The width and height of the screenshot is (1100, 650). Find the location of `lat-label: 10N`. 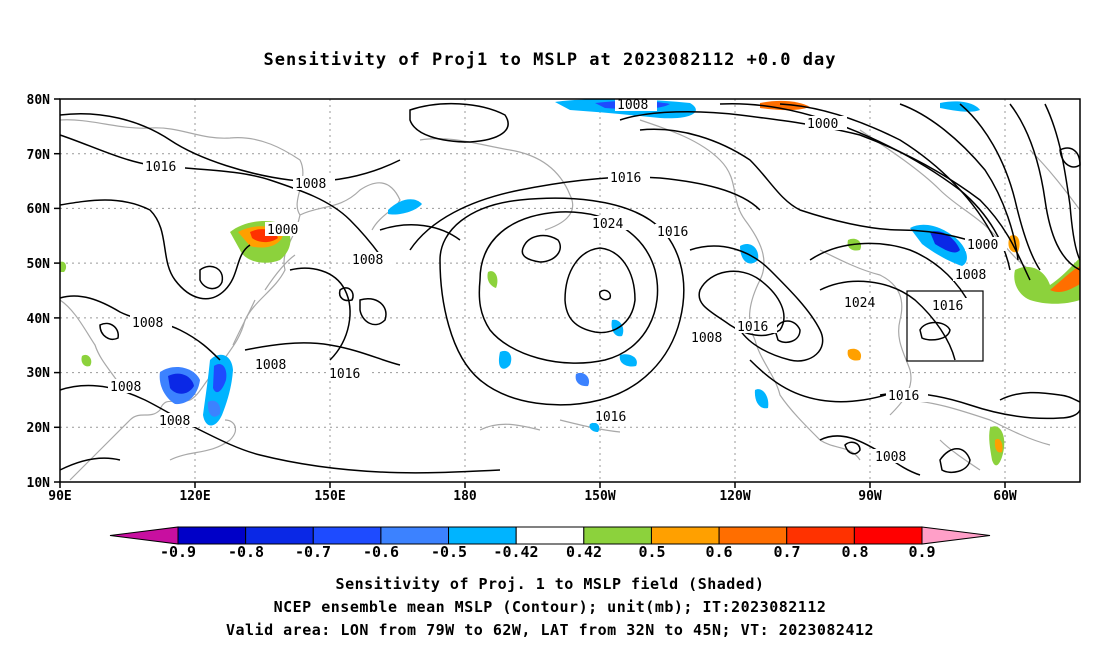

lat-label: 10N is located at coordinates (39, 483).